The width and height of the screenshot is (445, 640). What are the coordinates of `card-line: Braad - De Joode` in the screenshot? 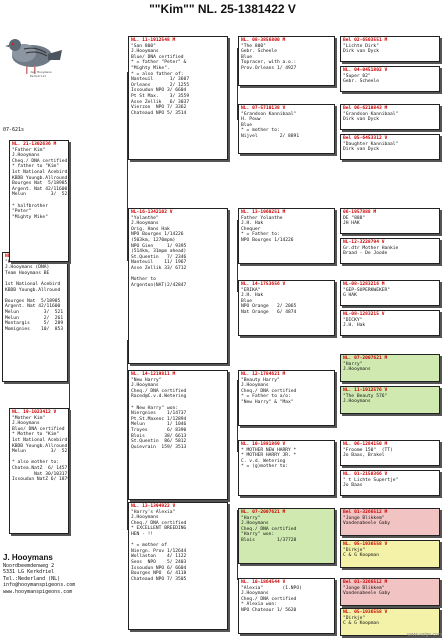 It's located at (365, 254).